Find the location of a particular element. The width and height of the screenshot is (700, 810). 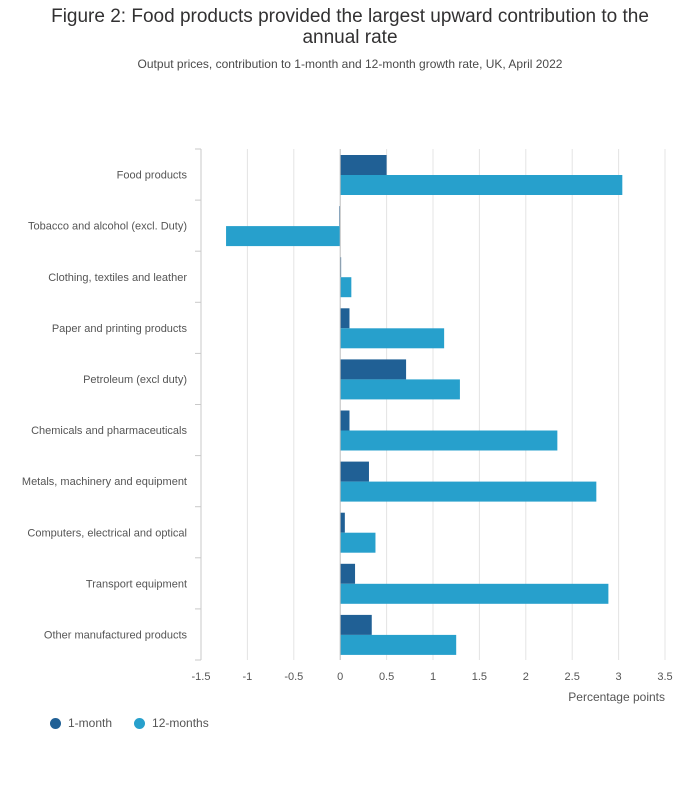

category-label: Tobacco and alcohol (excl. Duty) is located at coordinates (107, 227).